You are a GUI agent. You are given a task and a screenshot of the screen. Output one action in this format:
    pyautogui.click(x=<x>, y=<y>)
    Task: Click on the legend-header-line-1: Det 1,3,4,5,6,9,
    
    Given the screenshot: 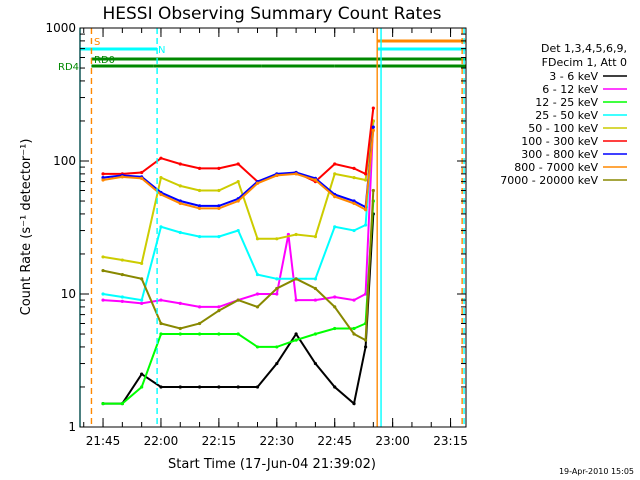 What is the action you would take?
    pyautogui.click(x=584, y=48)
    